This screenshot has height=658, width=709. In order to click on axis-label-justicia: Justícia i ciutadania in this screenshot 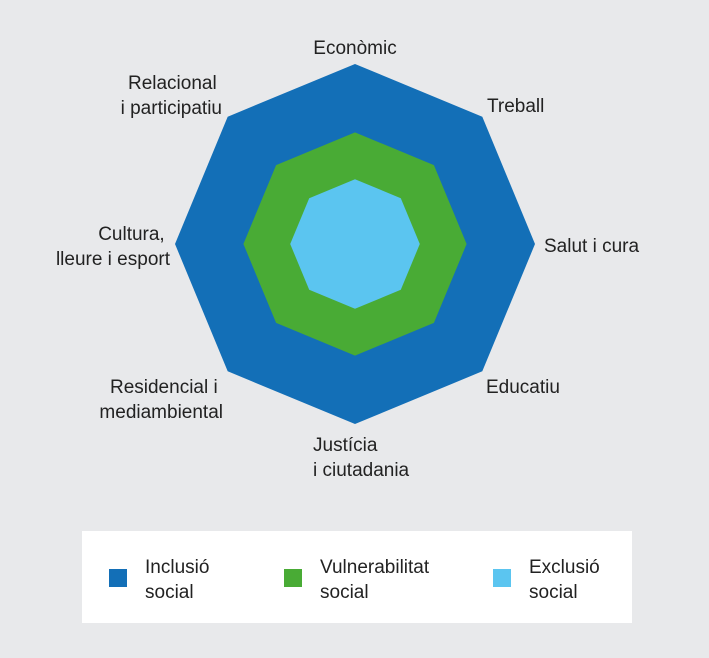, I will do `click(361, 458)`.